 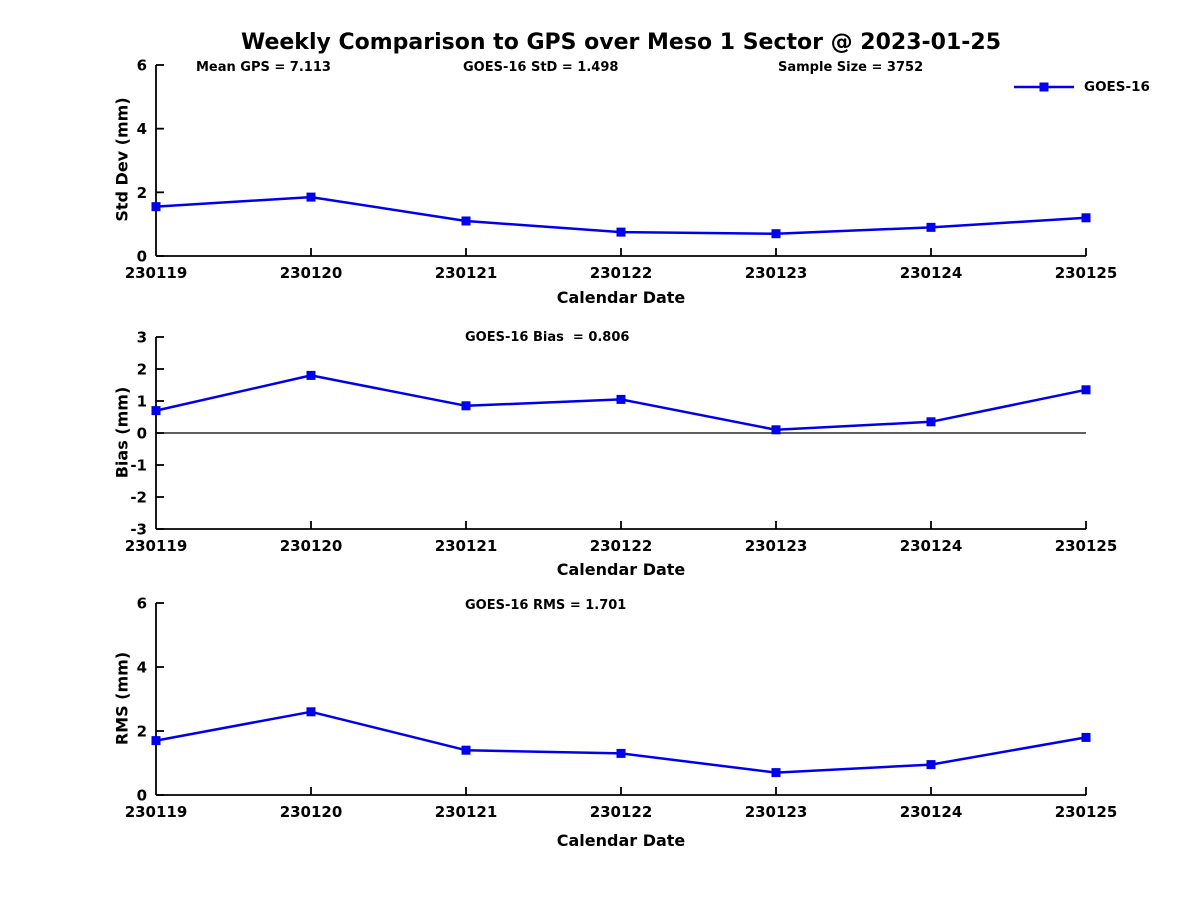 What do you see at coordinates (142, 402) in the screenshot?
I see `y-tick-label: 1` at bounding box center [142, 402].